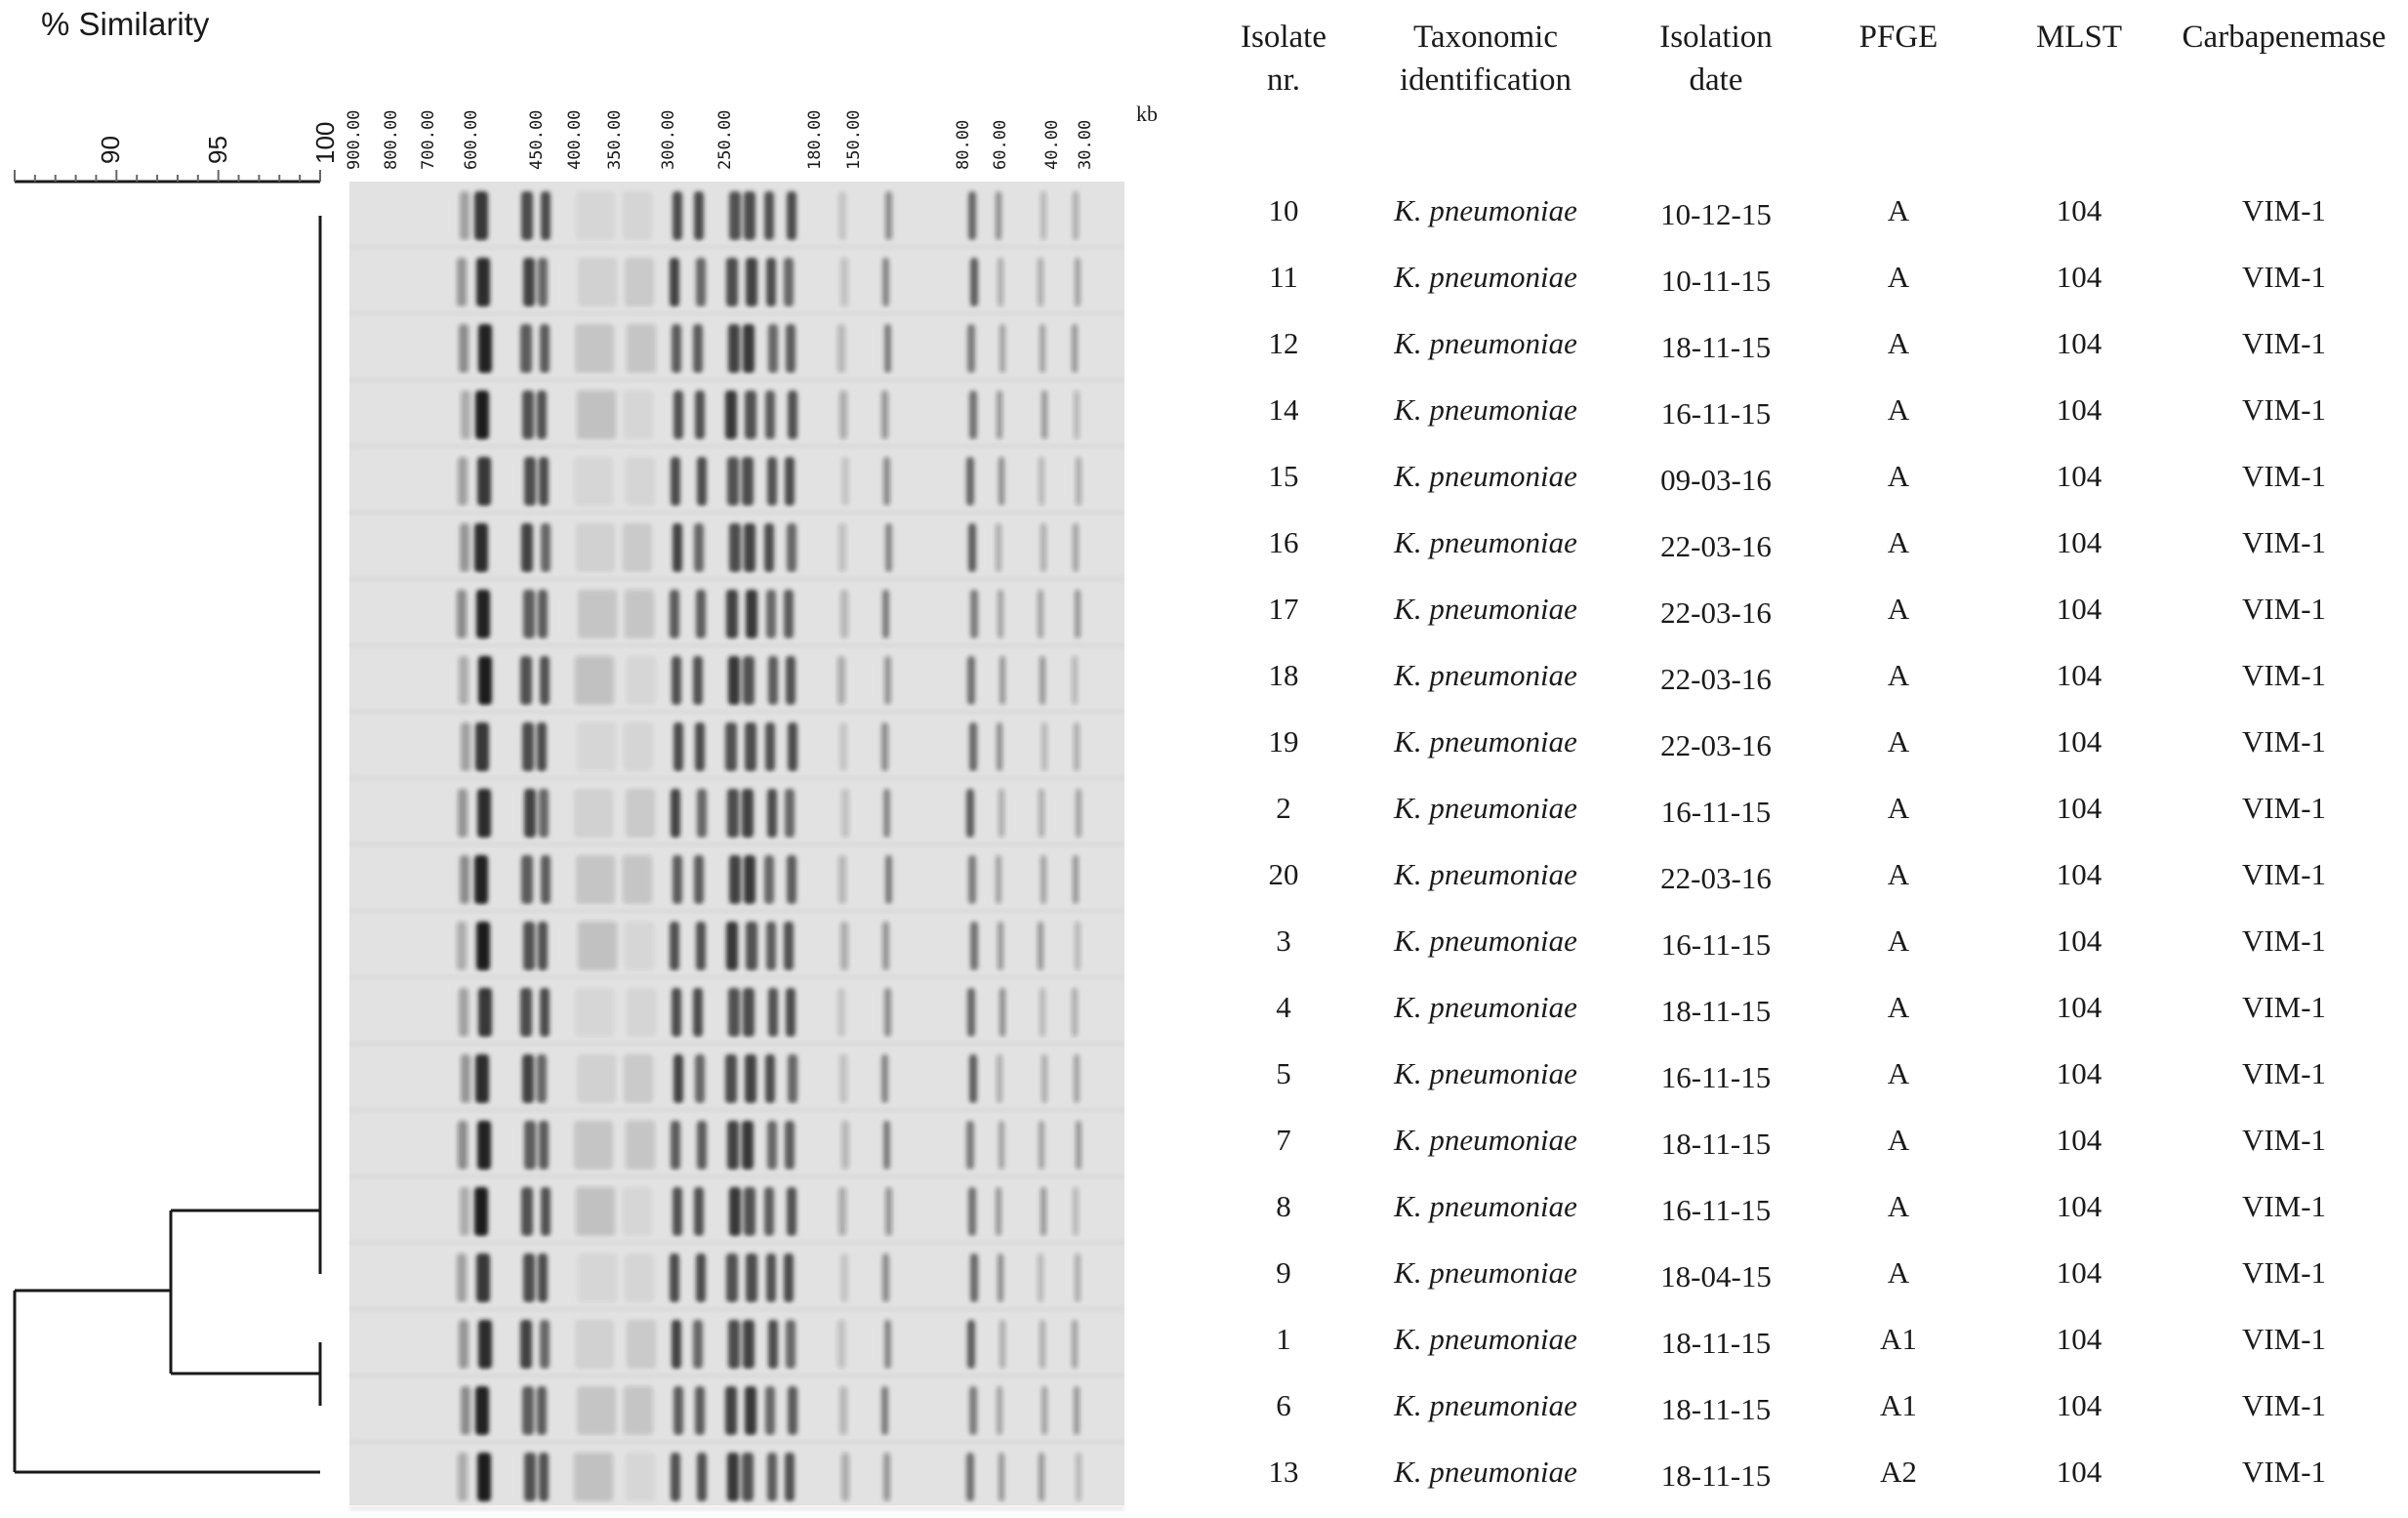  I want to click on cell-pfge: A1, so click(1898, 1405).